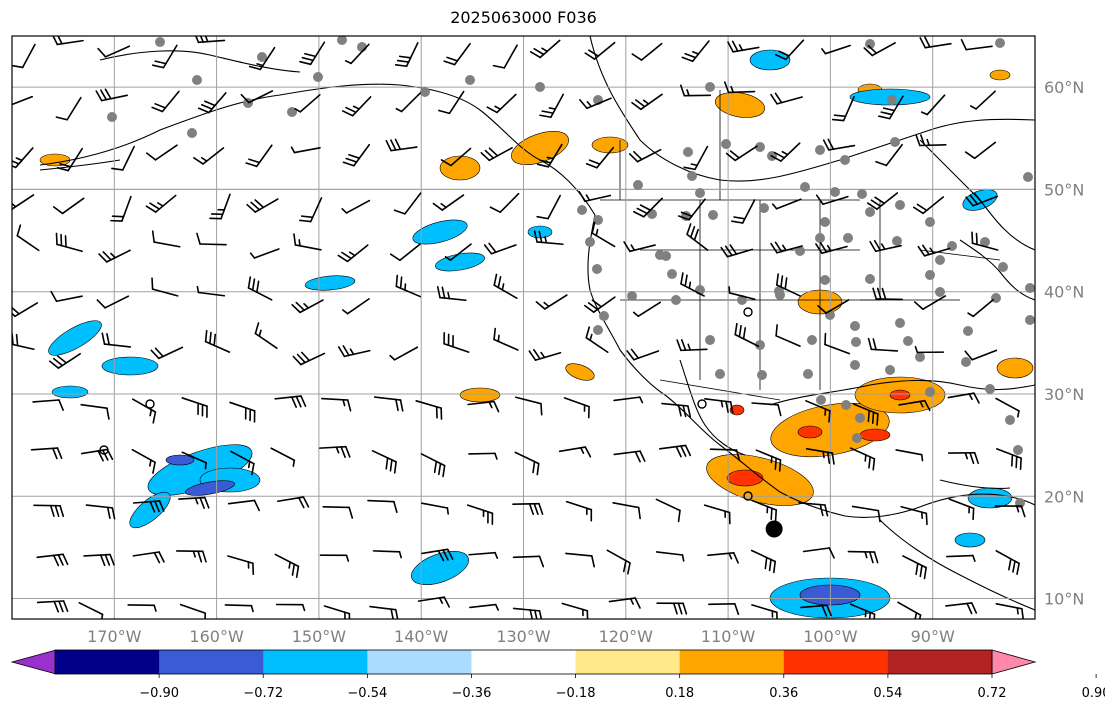 This screenshot has width=1105, height=712. Describe the element at coordinates (1064, 189) in the screenshot. I see `lat-tick-label: 50°N` at that location.